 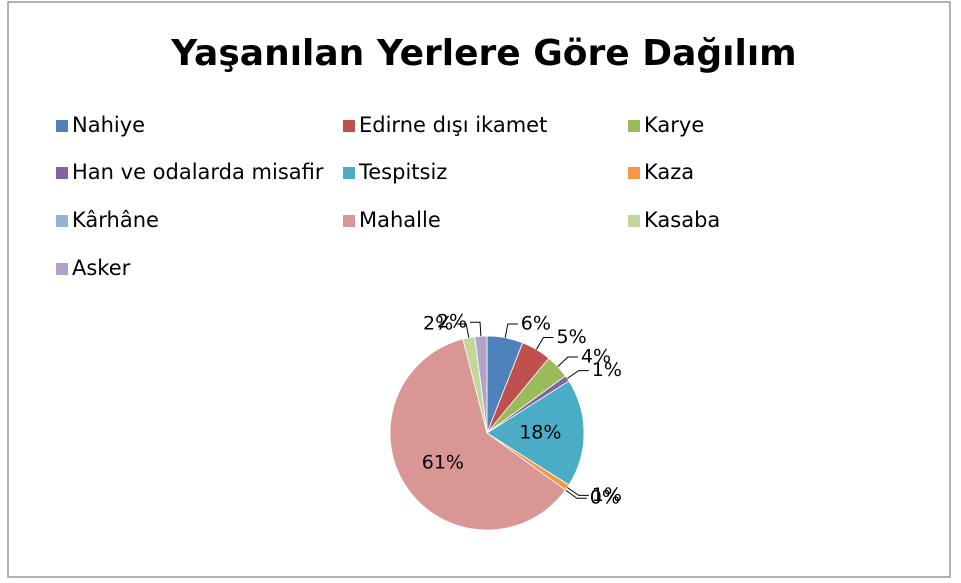 What do you see at coordinates (402, 172) in the screenshot?
I see `legend-label: Tespitsiz` at bounding box center [402, 172].